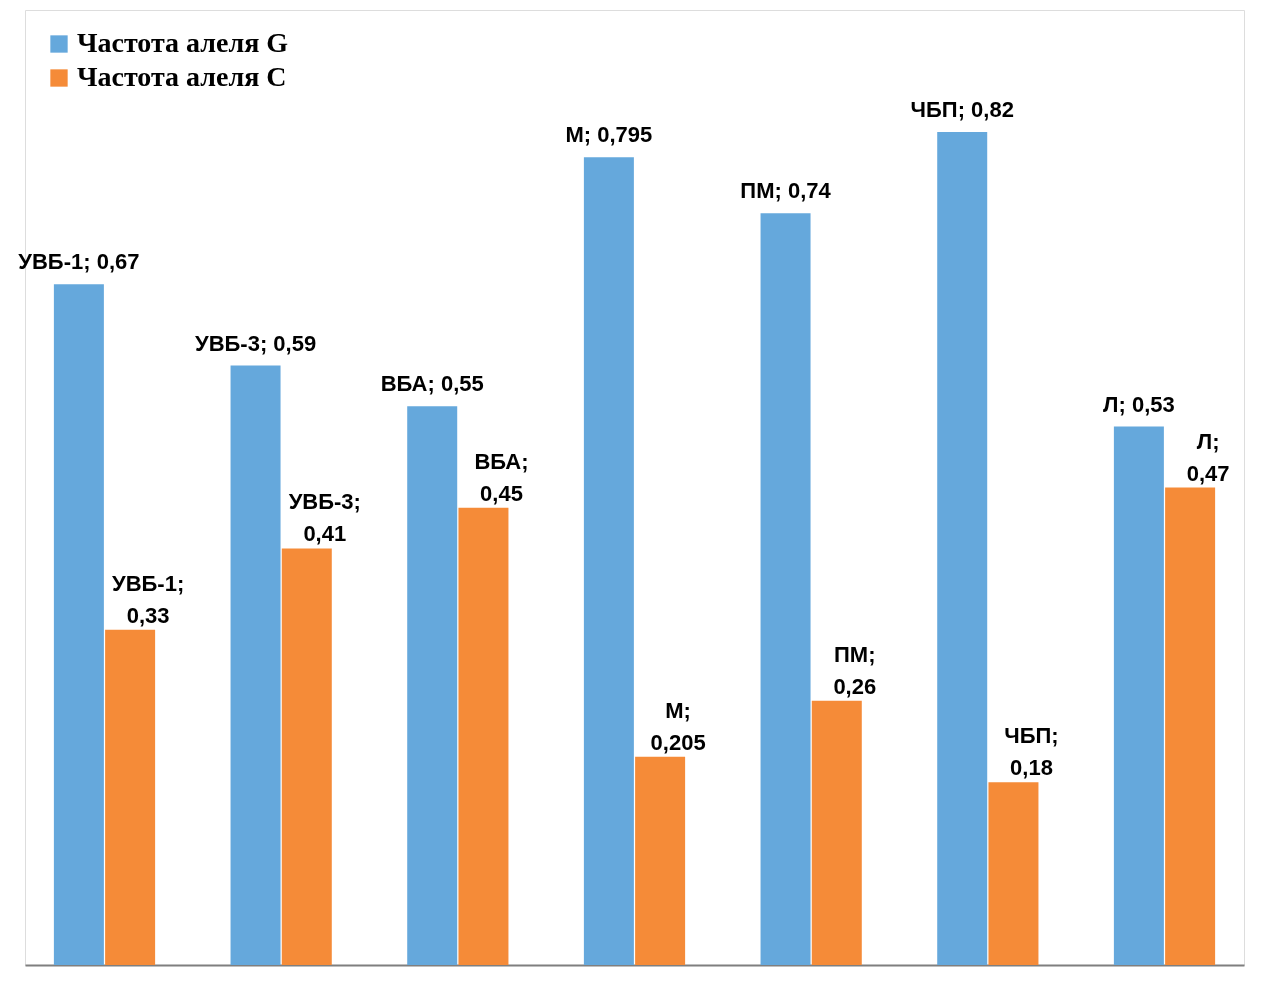 This screenshot has width=1269, height=985. I want to click on data-label: М; 0,795, so click(609, 135).